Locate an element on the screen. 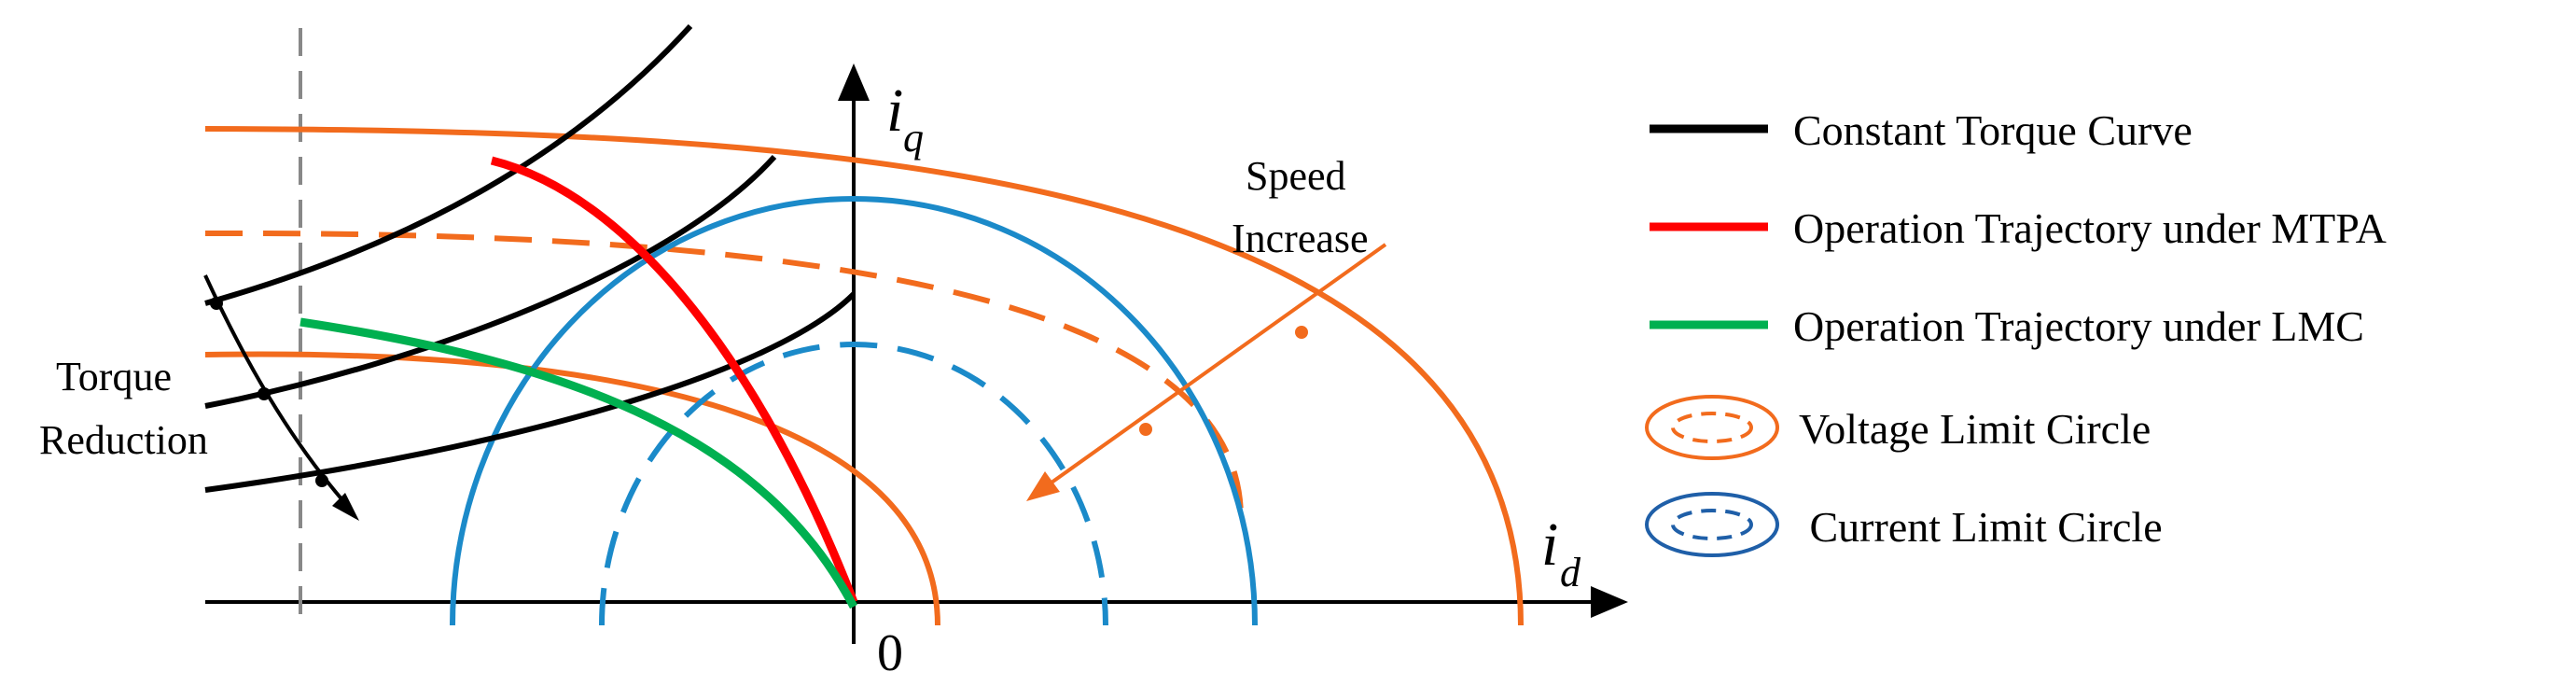 This screenshot has height=686, width=2576. torque-reduction-arrow is located at coordinates (281, 397).